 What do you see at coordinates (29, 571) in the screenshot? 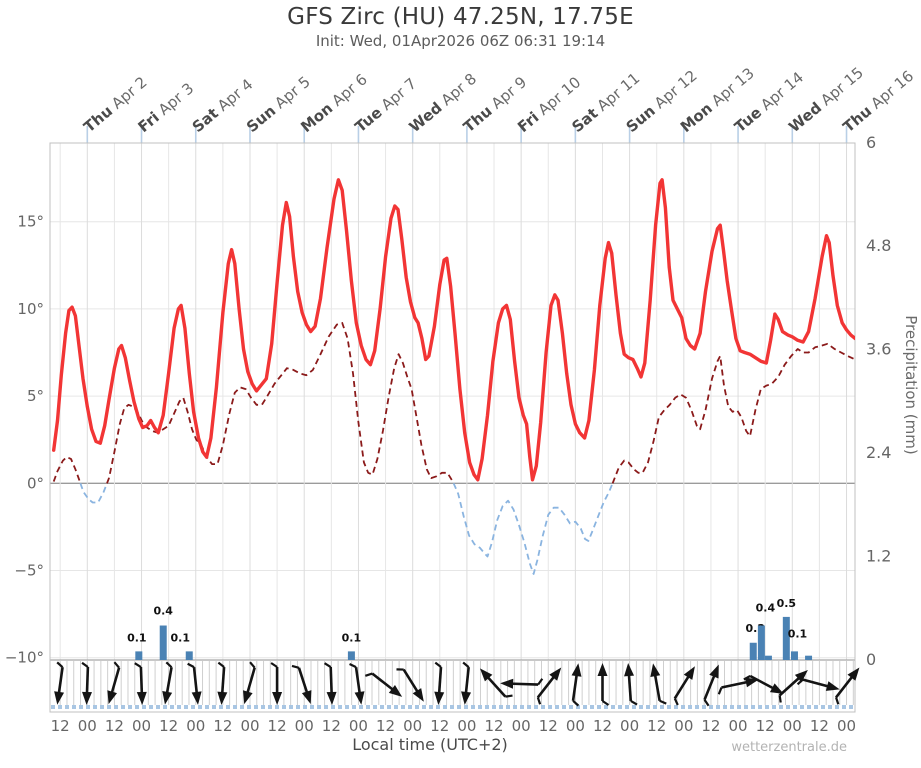
I see `svg-text: −5°` at bounding box center [29, 571].